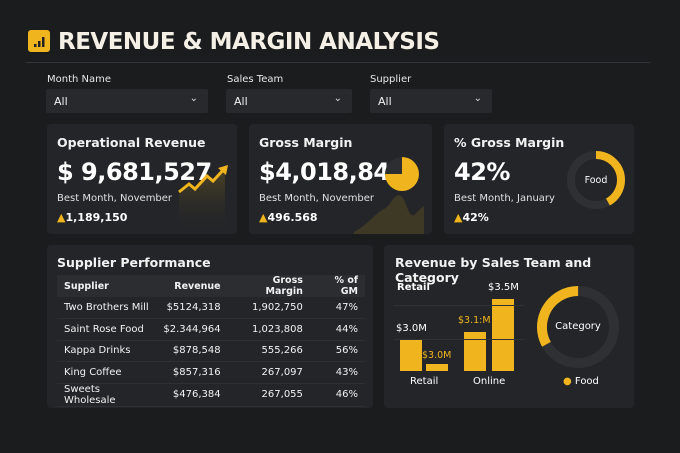 The width and height of the screenshot is (680, 453). I want to click on kpi-delta-value: 496.568, so click(292, 217).